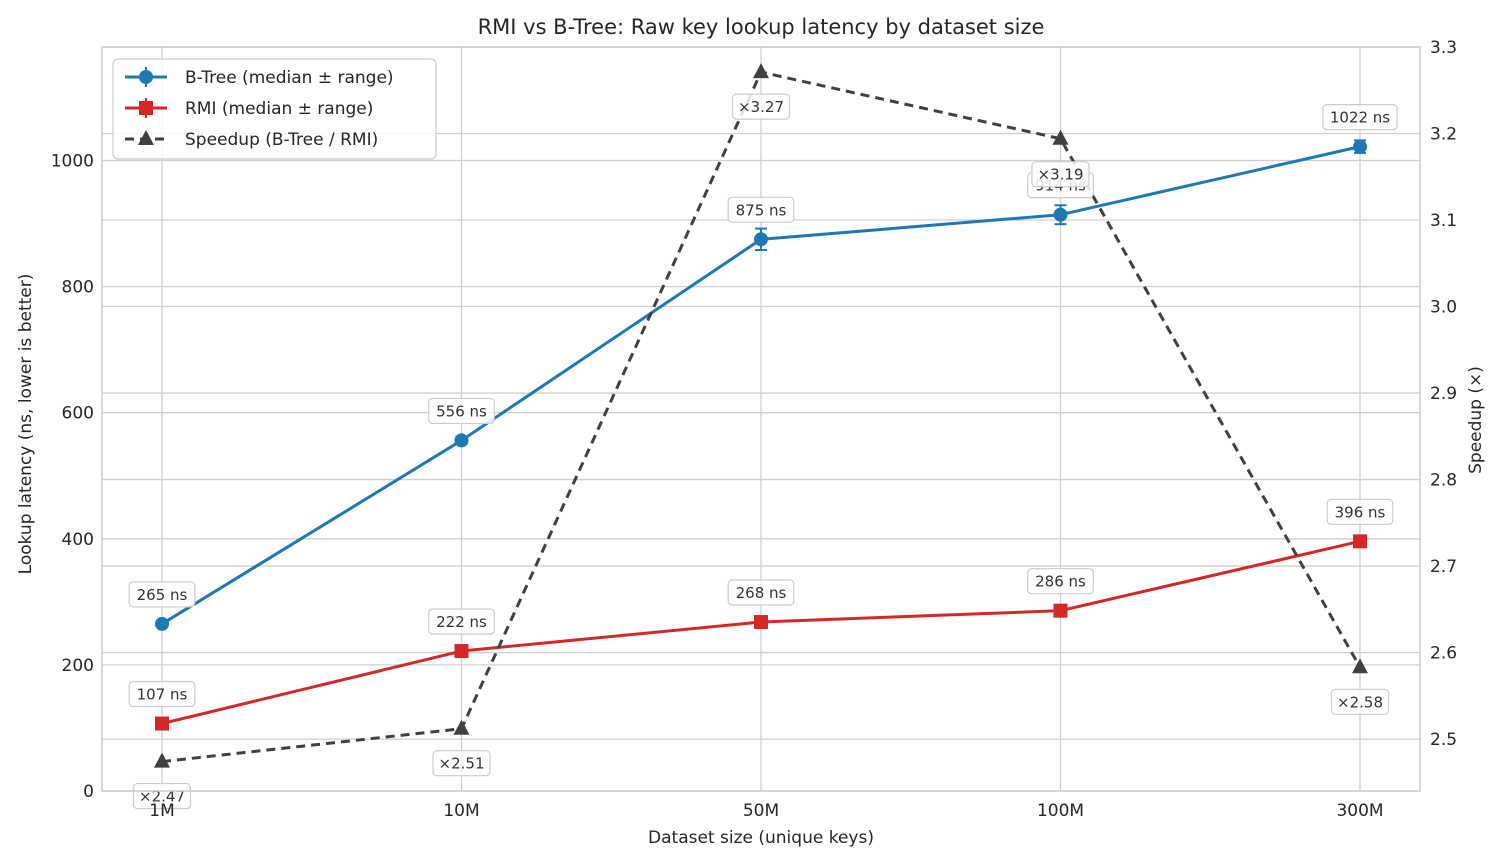  I want to click on y-tick-label: 600, so click(78, 414).